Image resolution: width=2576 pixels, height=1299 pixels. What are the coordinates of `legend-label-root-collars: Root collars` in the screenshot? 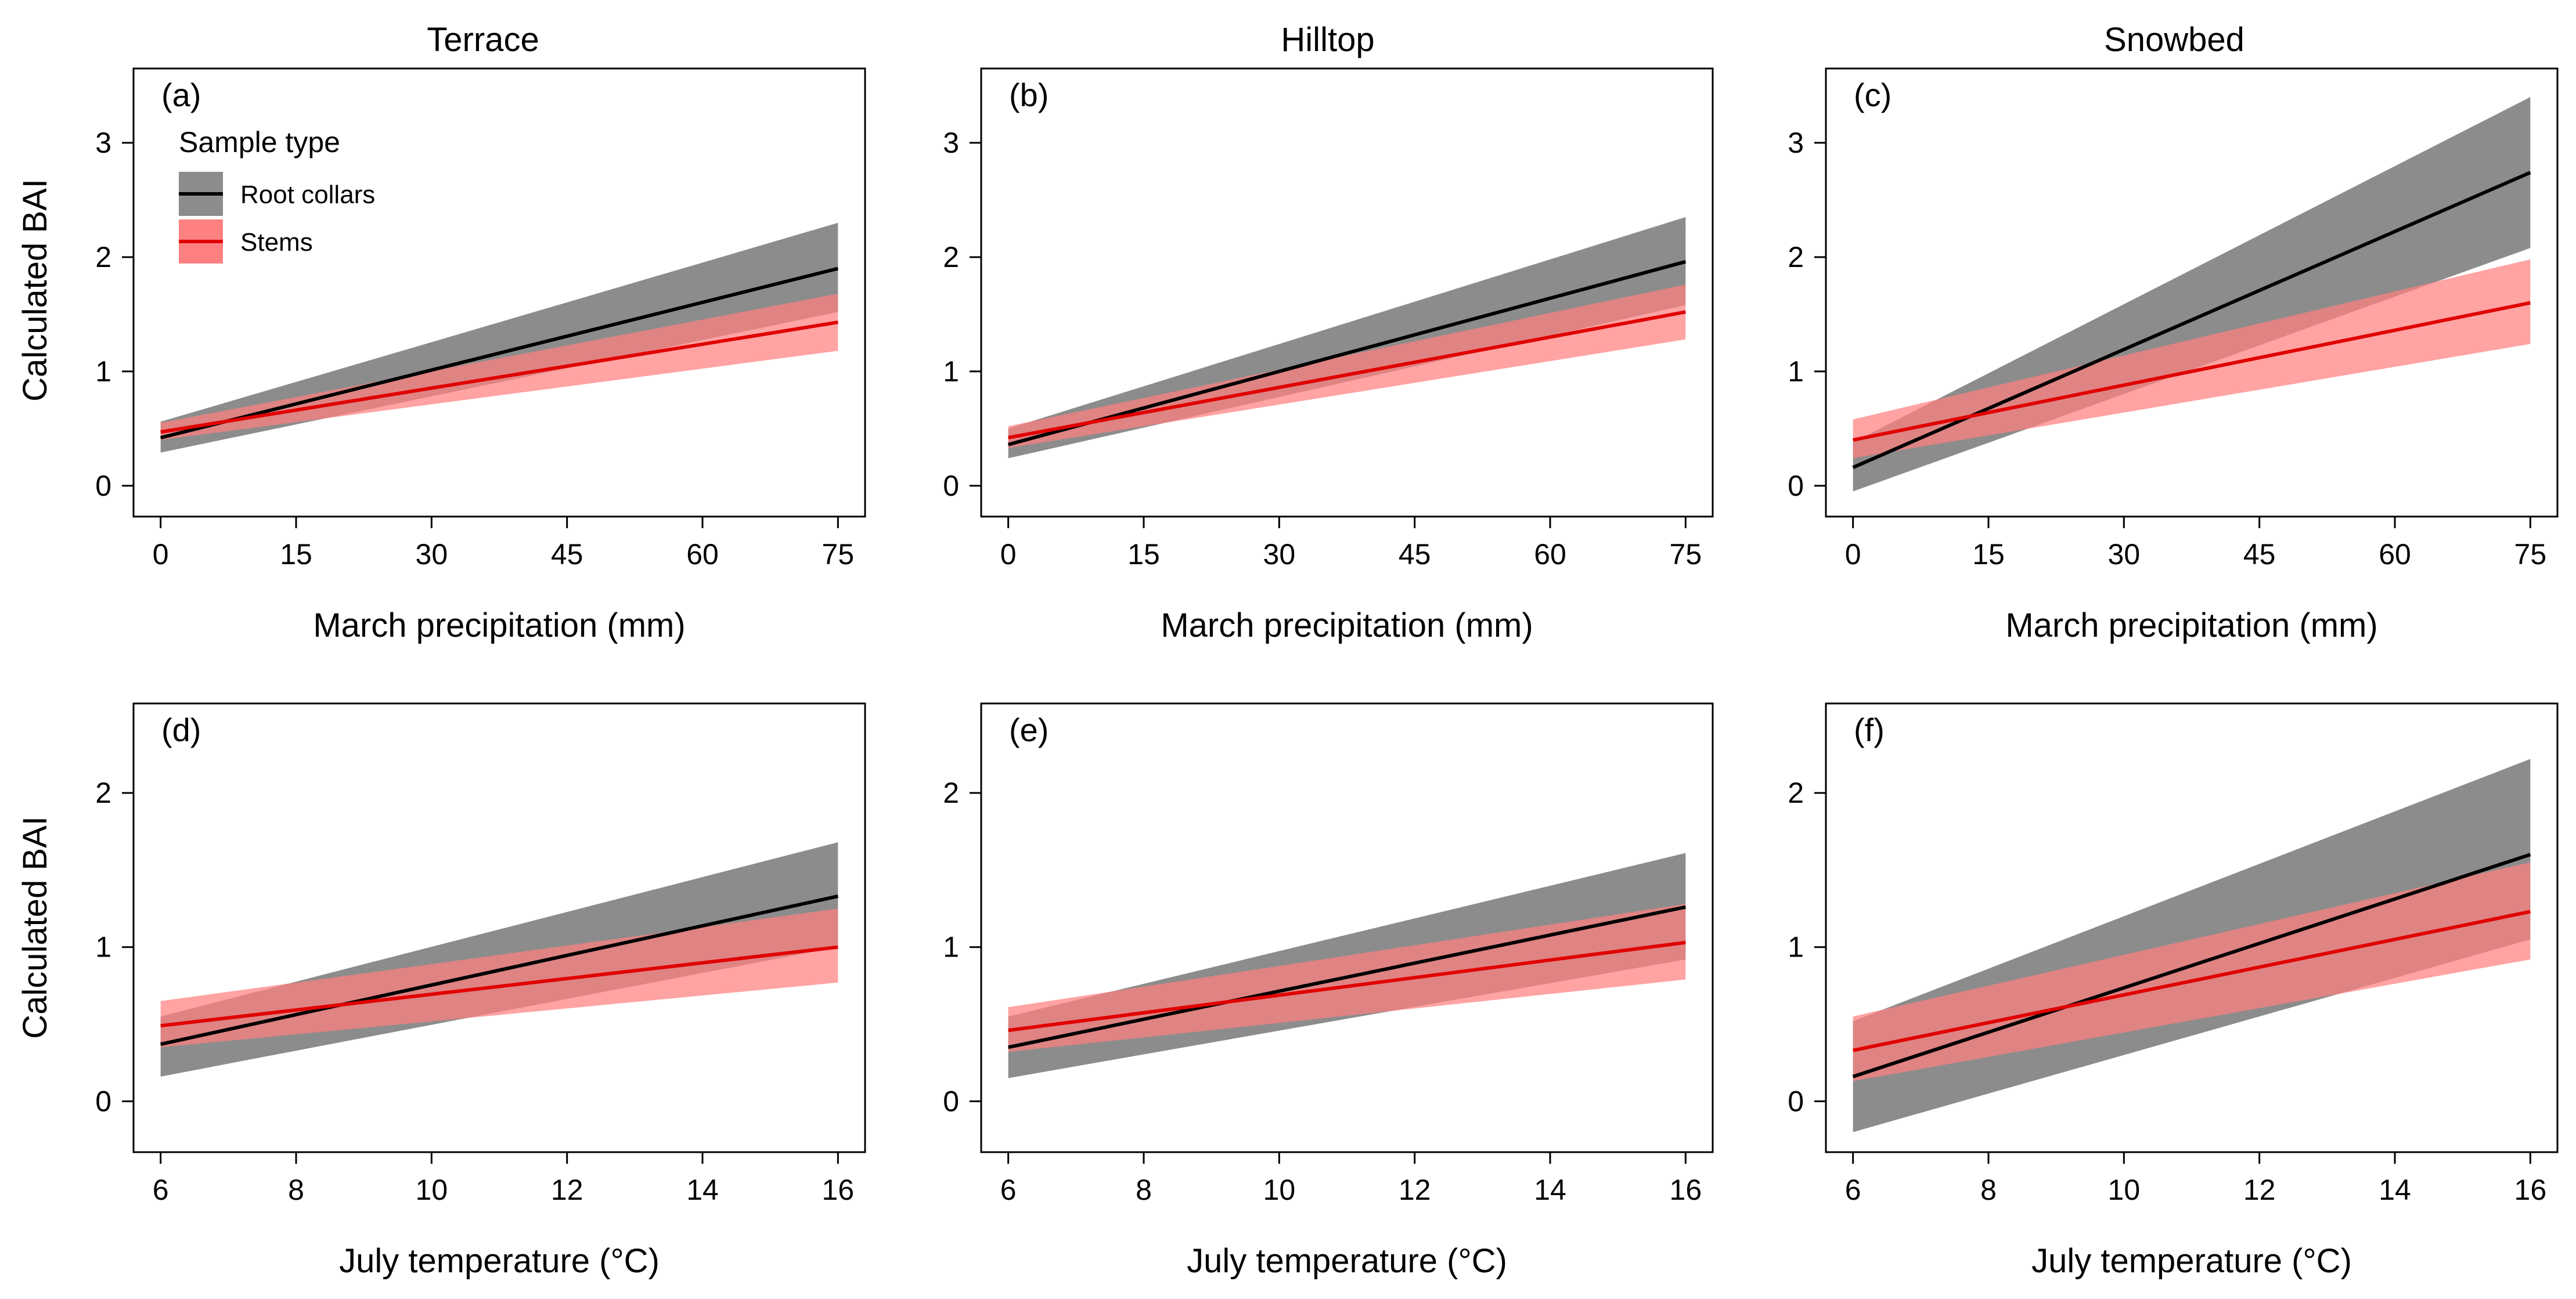 It's located at (307, 195).